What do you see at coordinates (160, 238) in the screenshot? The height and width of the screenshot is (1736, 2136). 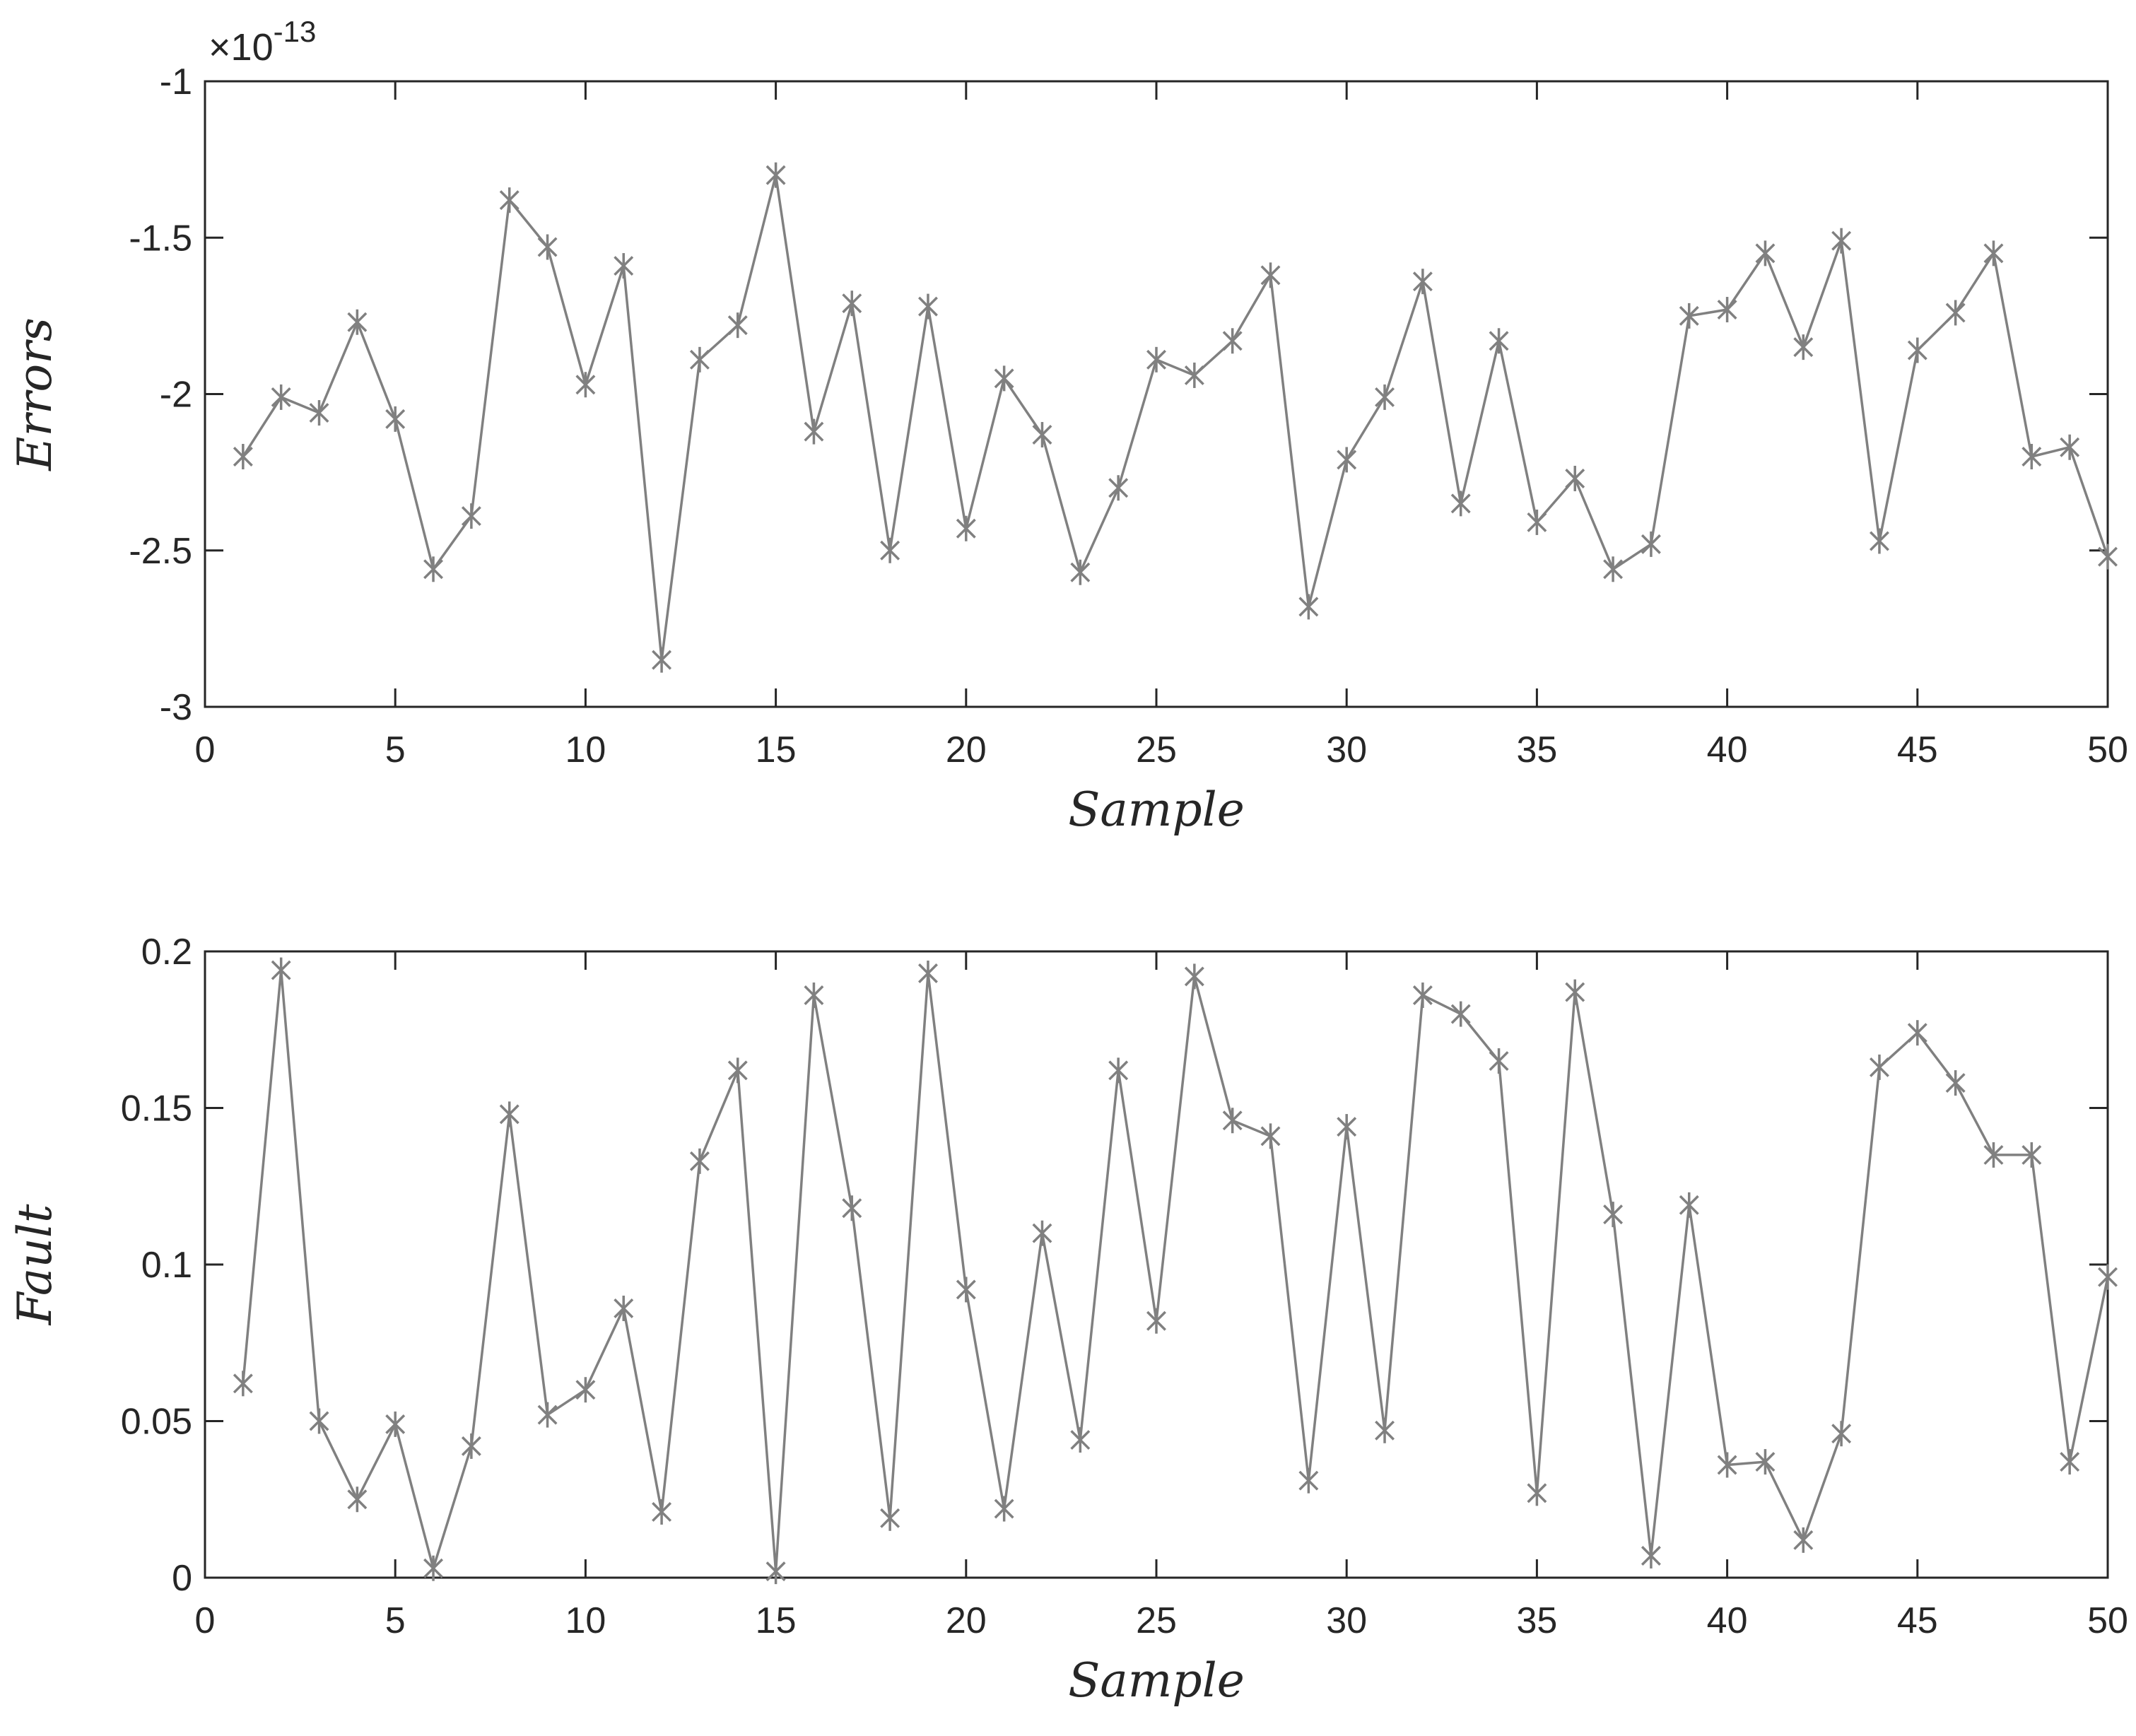 I see `y-tick-label: -1.5` at bounding box center [160, 238].